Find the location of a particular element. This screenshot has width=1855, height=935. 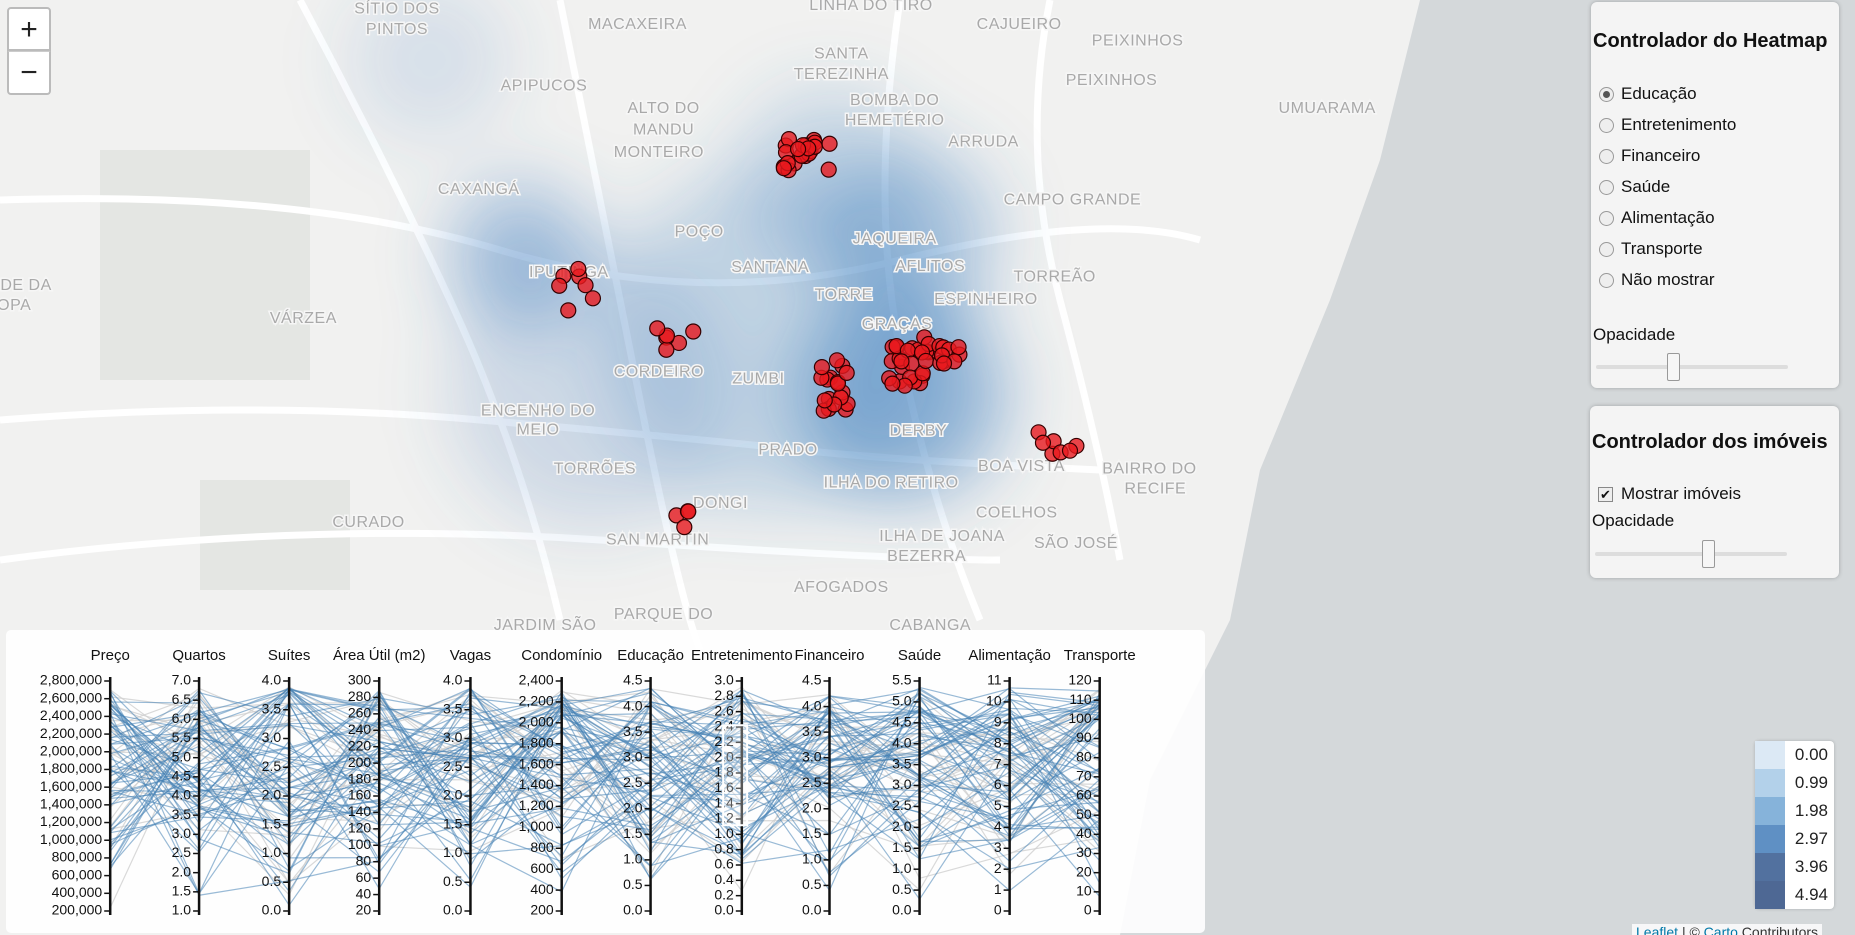

carto-link: Carto is located at coordinates (1720, 929).